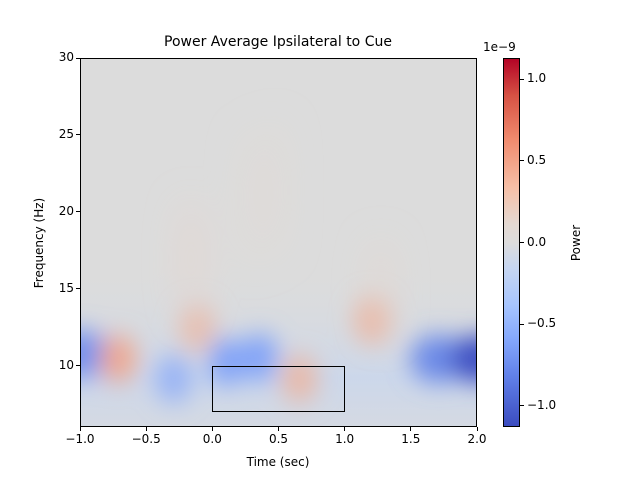 The height and width of the screenshot is (480, 640). Describe the element at coordinates (278, 439) in the screenshot. I see `x-tick-label: 0.5` at that location.